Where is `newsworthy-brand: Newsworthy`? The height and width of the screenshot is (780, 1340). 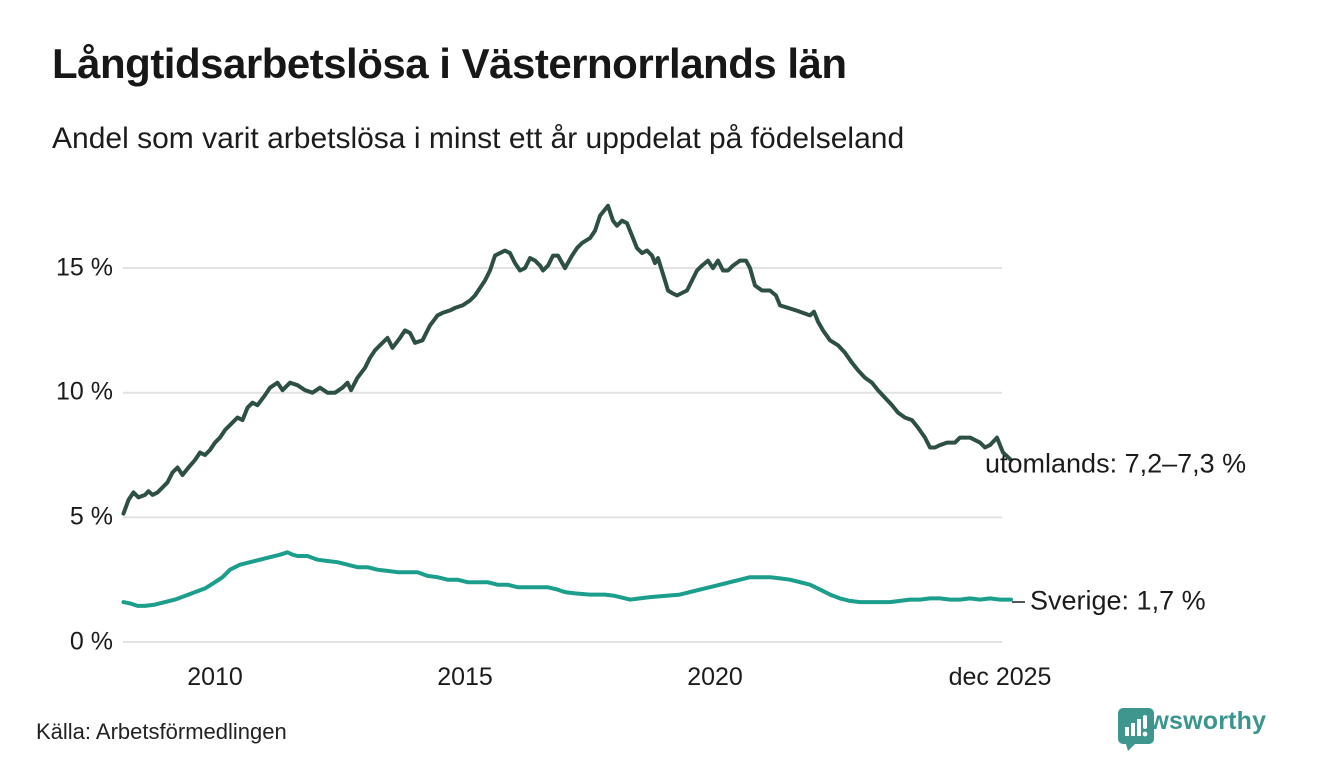 newsworthy-brand: Newsworthy is located at coordinates (1191, 729).